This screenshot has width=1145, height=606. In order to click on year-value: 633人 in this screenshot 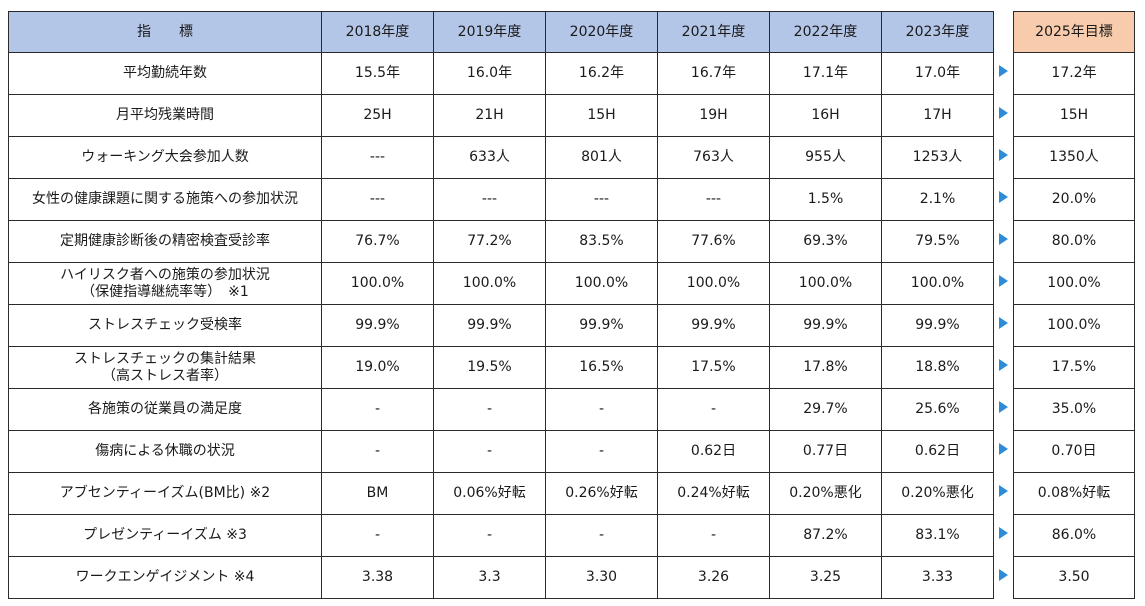, I will do `click(489, 157)`.